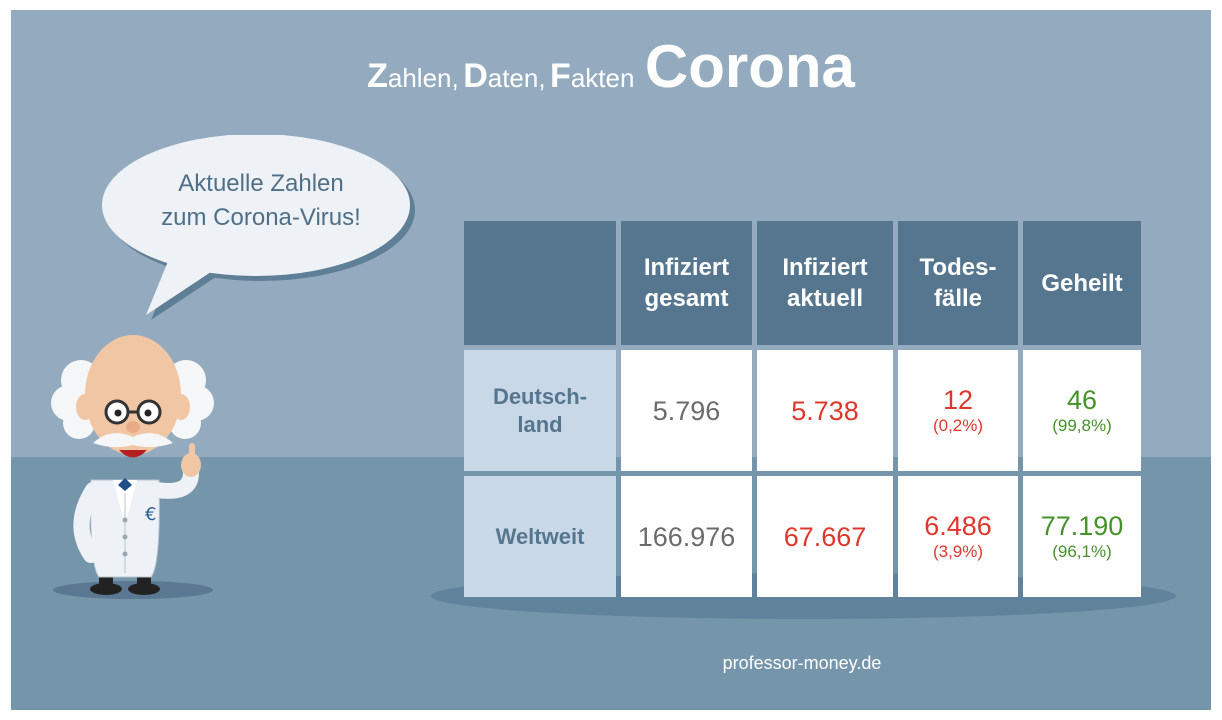 This screenshot has height=720, width=1222. What do you see at coordinates (516, 78) in the screenshot?
I see `title-word-daten: aten,` at bounding box center [516, 78].